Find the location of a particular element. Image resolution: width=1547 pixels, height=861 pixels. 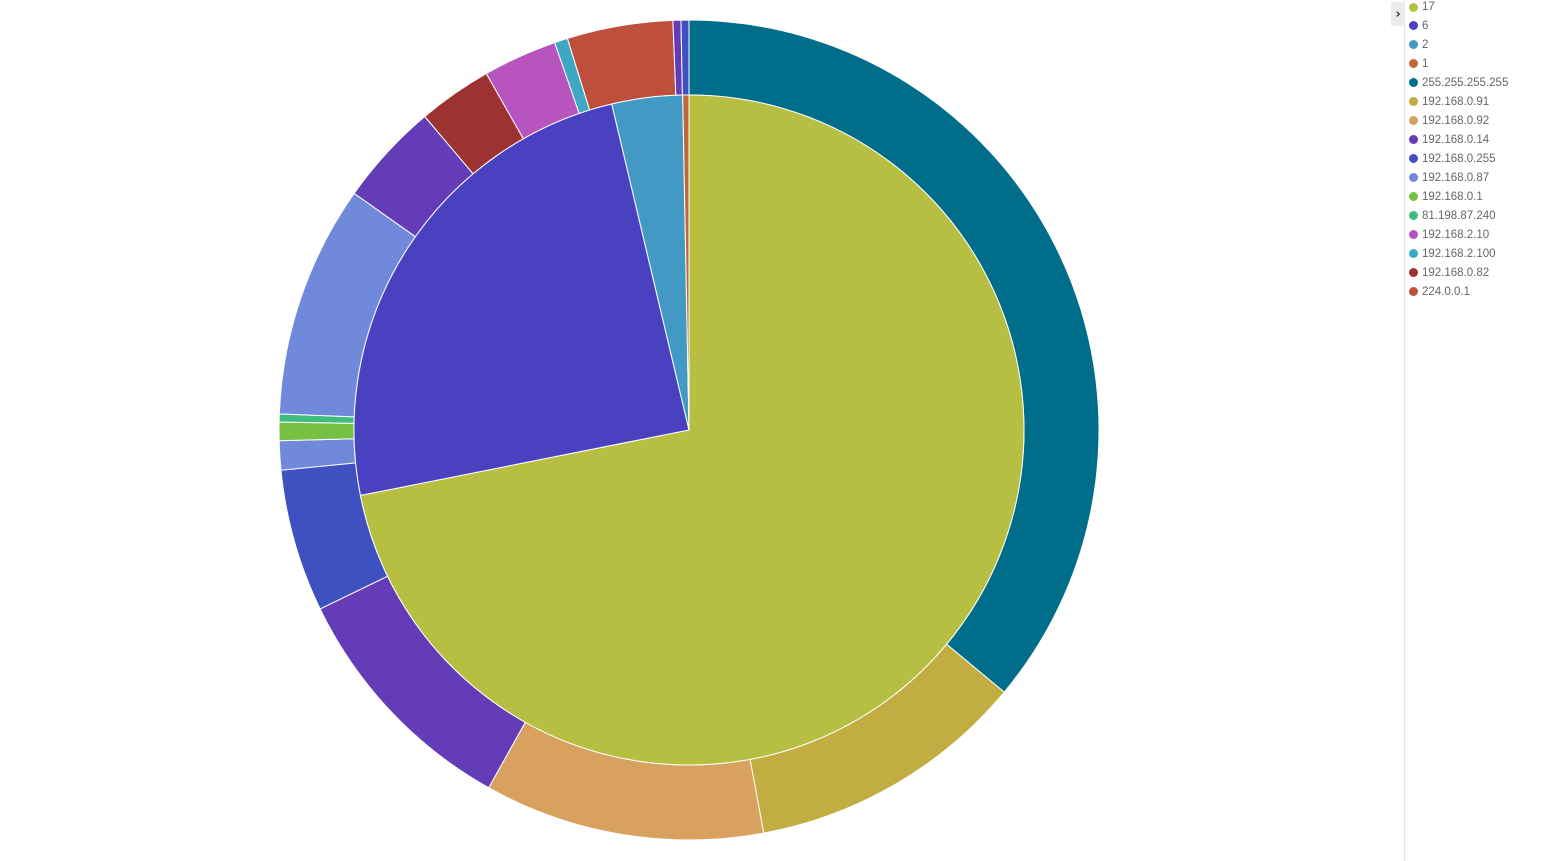

legend-label: 192.168.0.82 is located at coordinates (1456, 272).